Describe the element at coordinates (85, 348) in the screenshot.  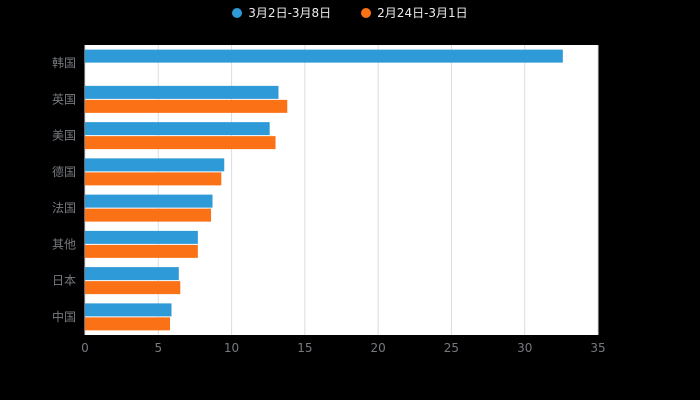
I see `x-axis-tick-label: 0` at that location.